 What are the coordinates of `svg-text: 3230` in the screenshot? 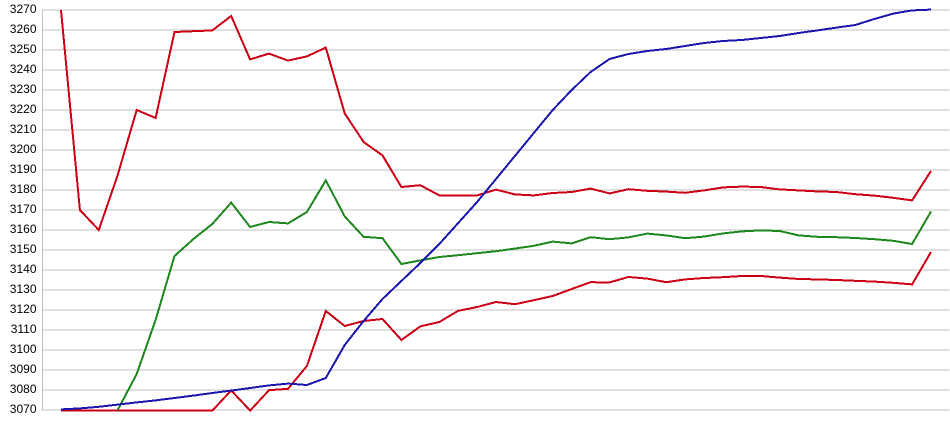 It's located at (23, 89).